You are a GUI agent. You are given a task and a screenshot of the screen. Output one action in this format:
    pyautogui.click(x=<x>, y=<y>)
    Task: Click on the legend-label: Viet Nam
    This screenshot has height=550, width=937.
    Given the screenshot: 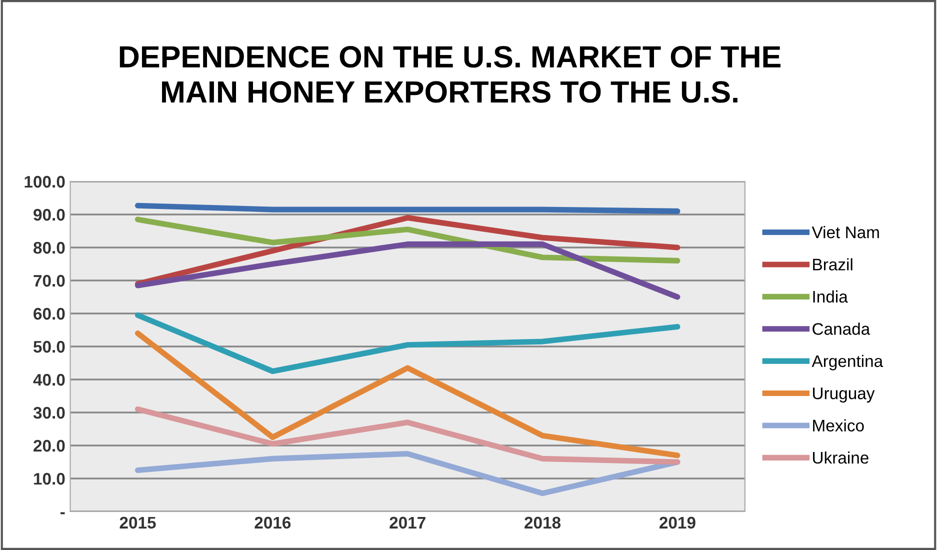 What is the action you would take?
    pyautogui.click(x=845, y=232)
    